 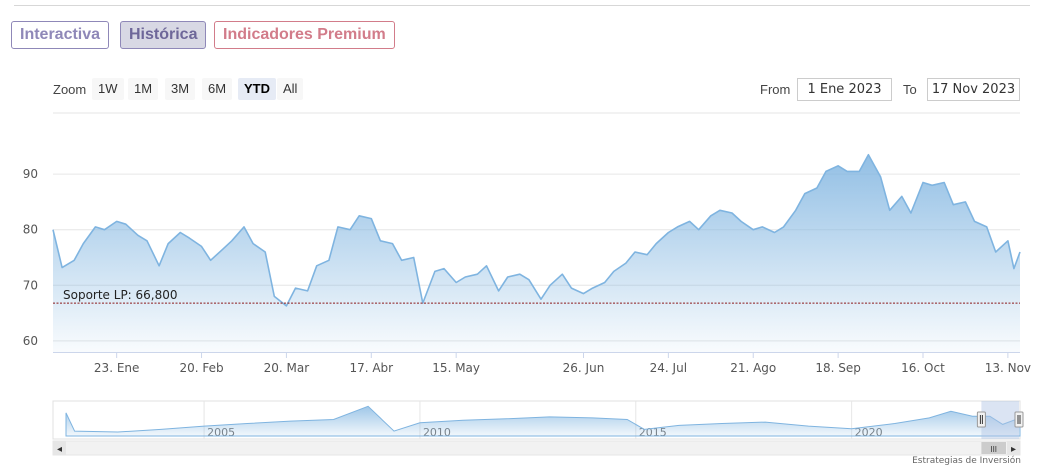 I want to click on grip-icon: III, so click(x=993, y=449).